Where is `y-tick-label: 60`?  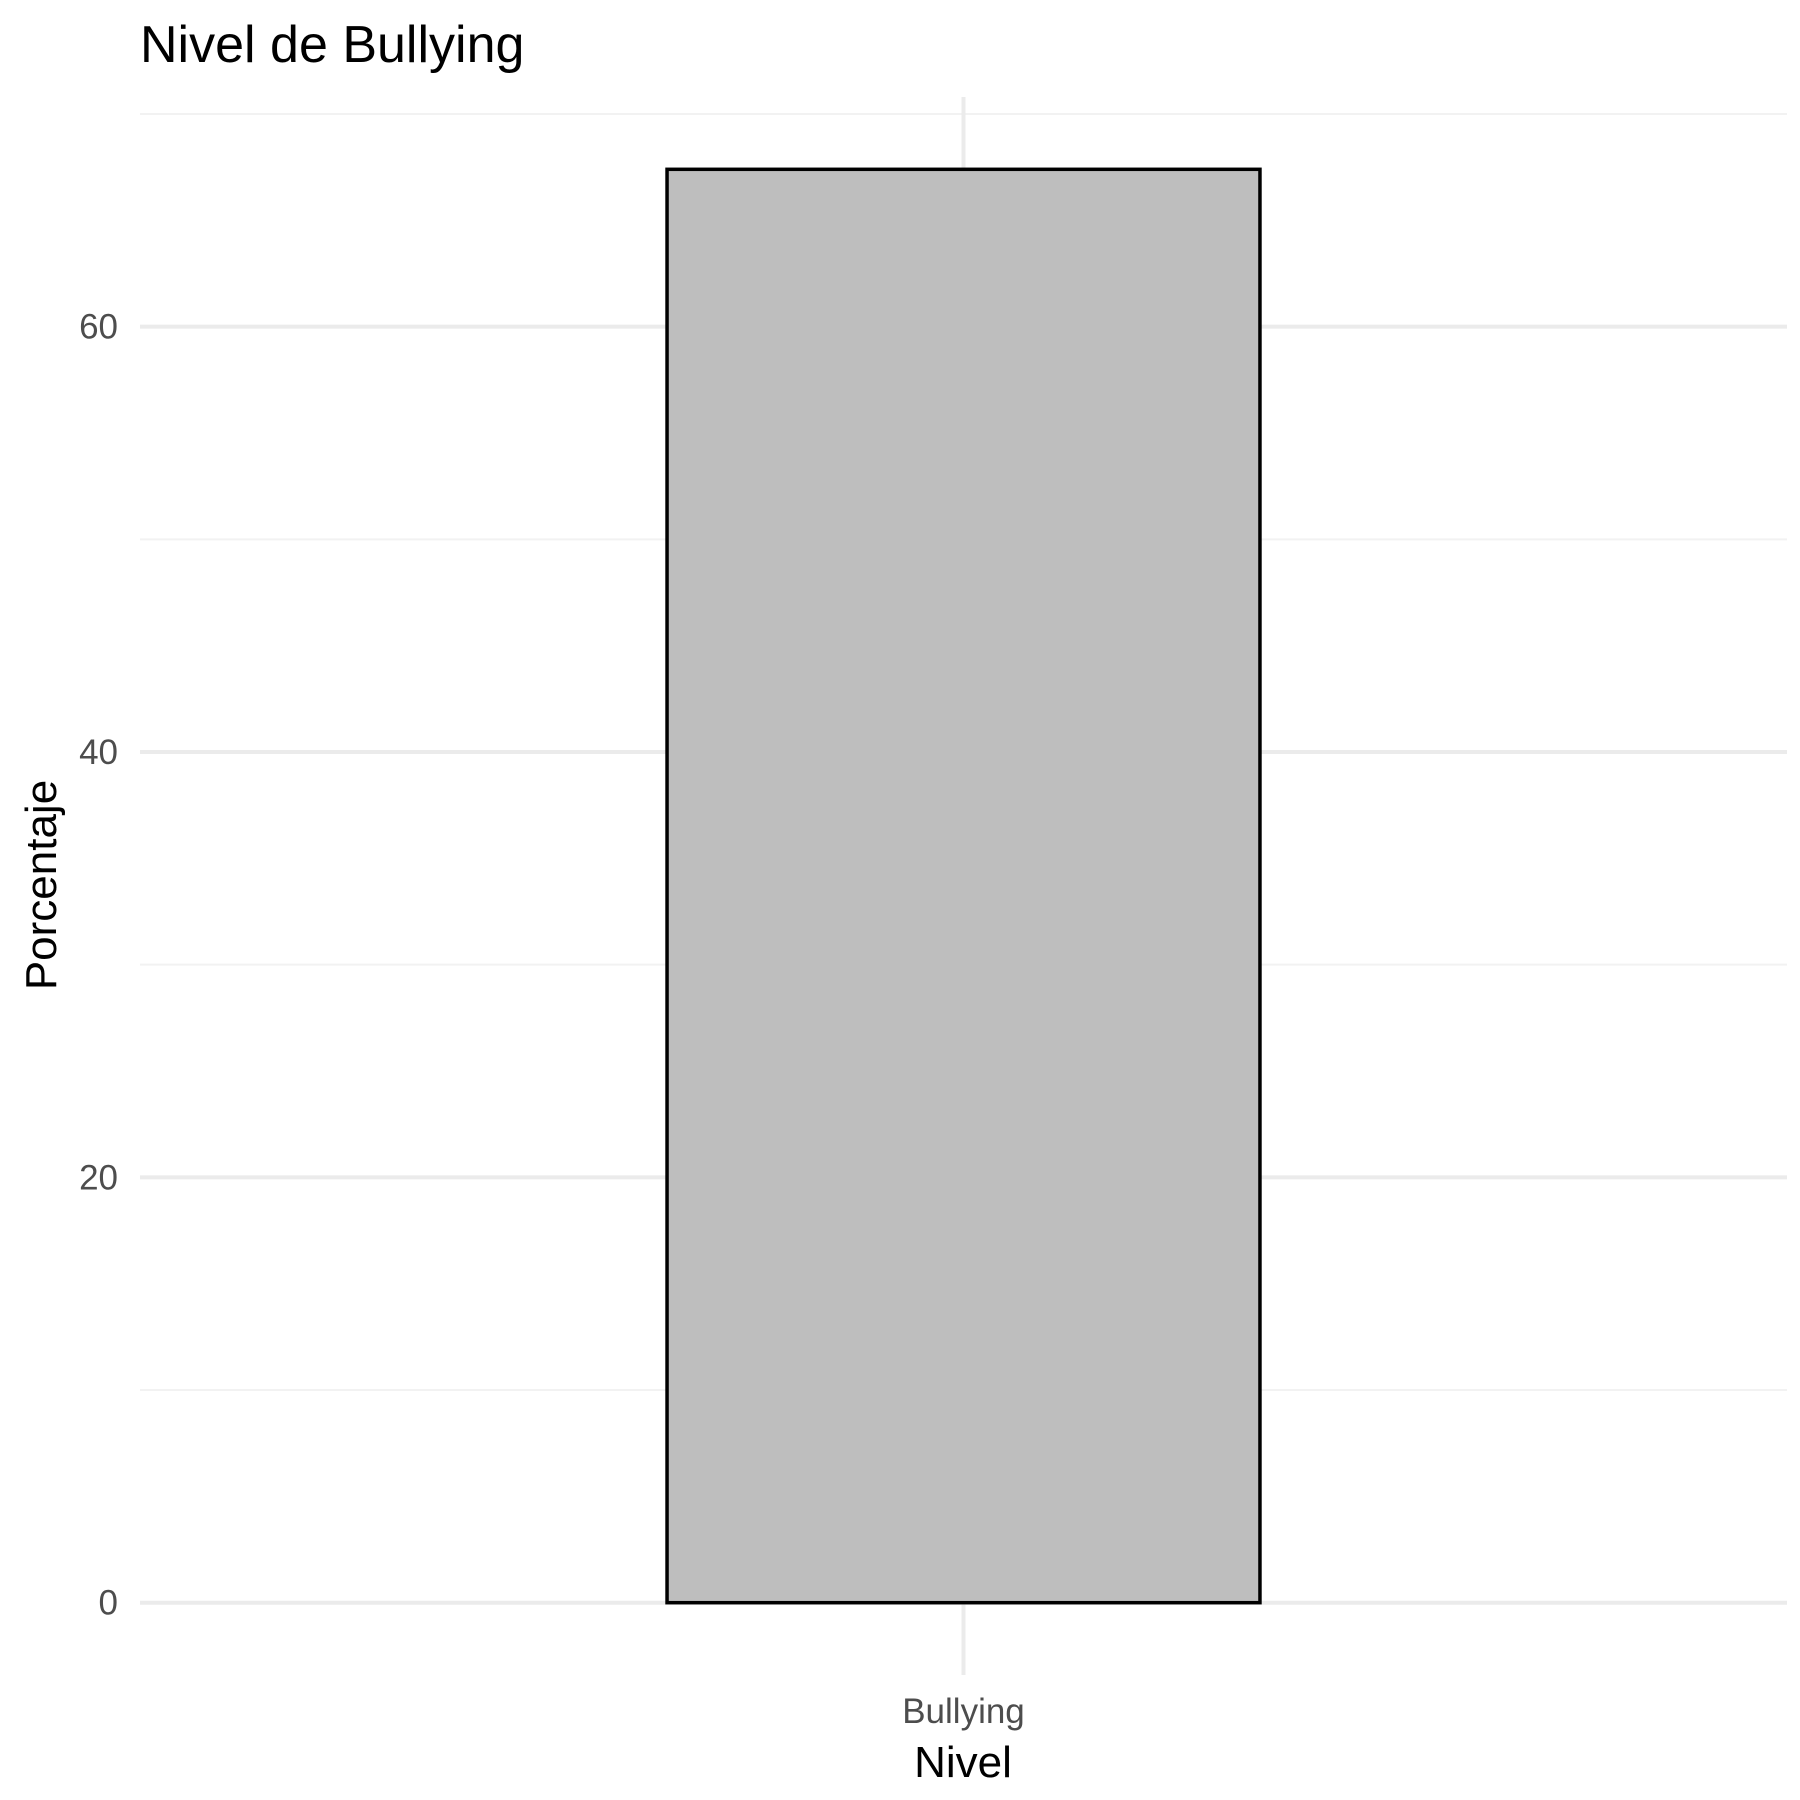 y-tick-label: 60 is located at coordinates (98, 327).